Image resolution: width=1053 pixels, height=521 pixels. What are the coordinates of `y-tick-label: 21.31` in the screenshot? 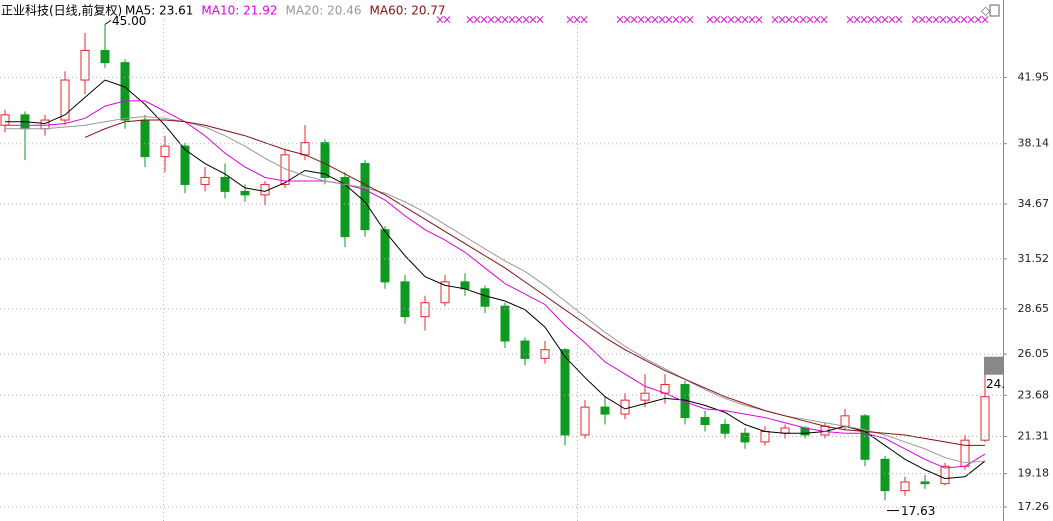 It's located at (1034, 436).